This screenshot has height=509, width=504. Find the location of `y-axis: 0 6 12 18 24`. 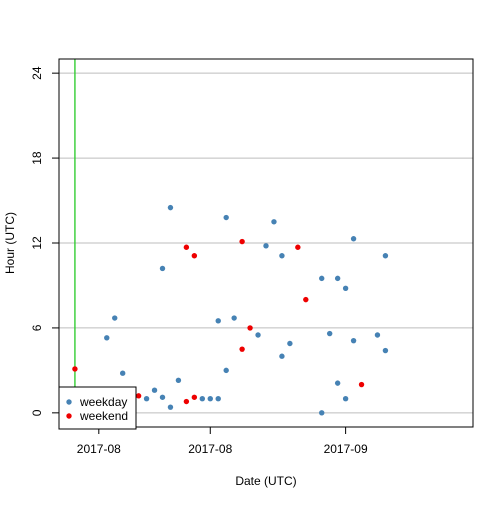

y-axis: 0 6 12 18 24 is located at coordinates (44, 241).